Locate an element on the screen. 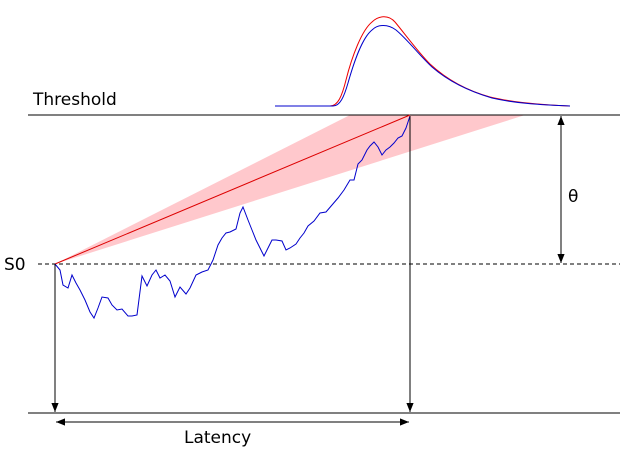  density-curve-blue is located at coordinates (423, 66).